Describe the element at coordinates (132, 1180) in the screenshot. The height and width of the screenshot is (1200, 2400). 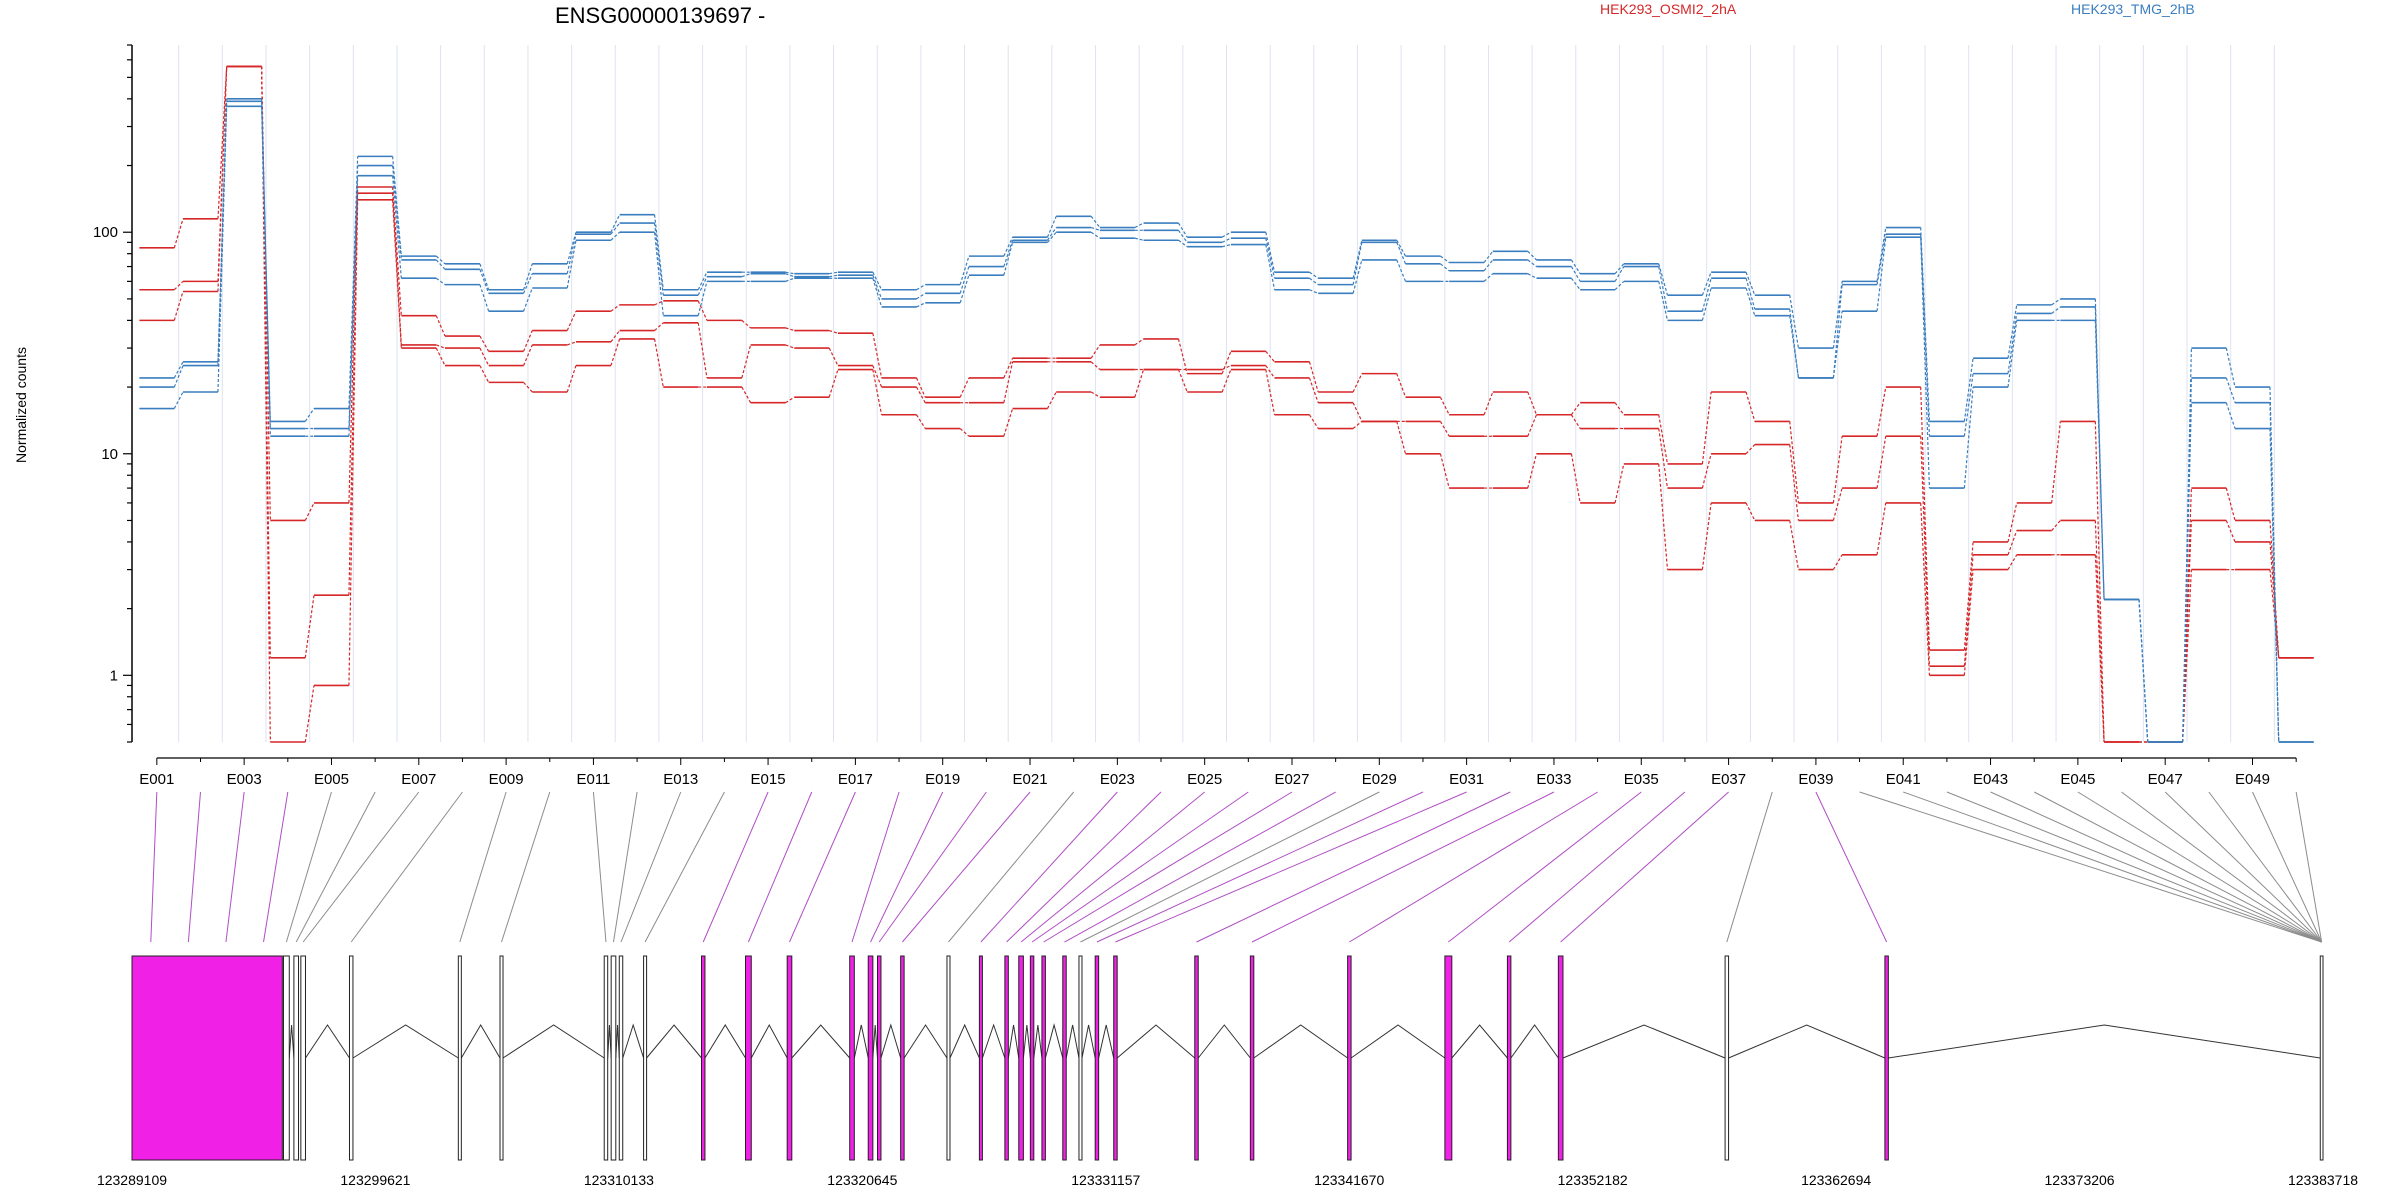
I see `genomic-coordinate-label: 123289109` at that location.